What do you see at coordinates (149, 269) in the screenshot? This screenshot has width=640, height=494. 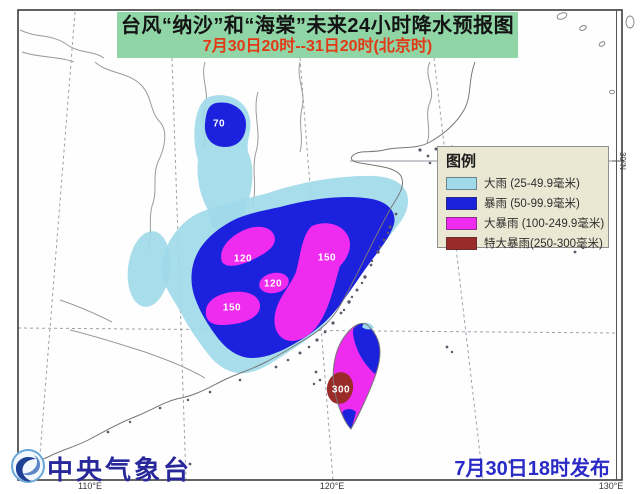 I see `rain-region-west-small` at bounding box center [149, 269].